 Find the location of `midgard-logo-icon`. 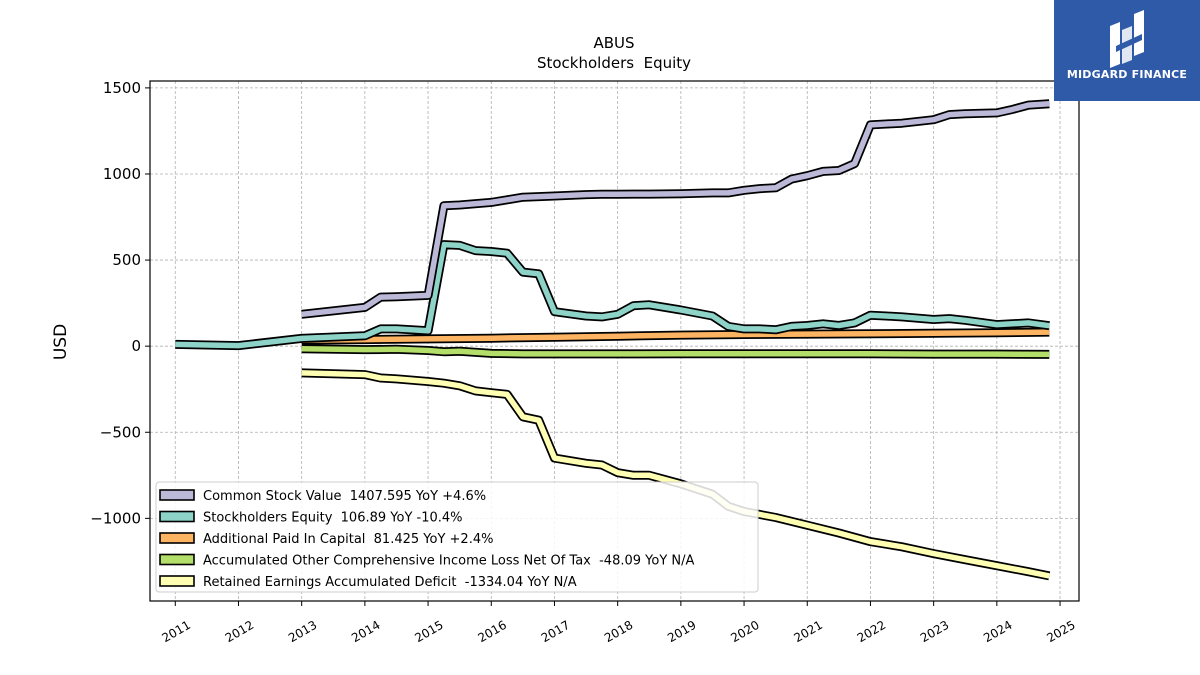

midgard-logo-icon is located at coordinates (1127, 39).